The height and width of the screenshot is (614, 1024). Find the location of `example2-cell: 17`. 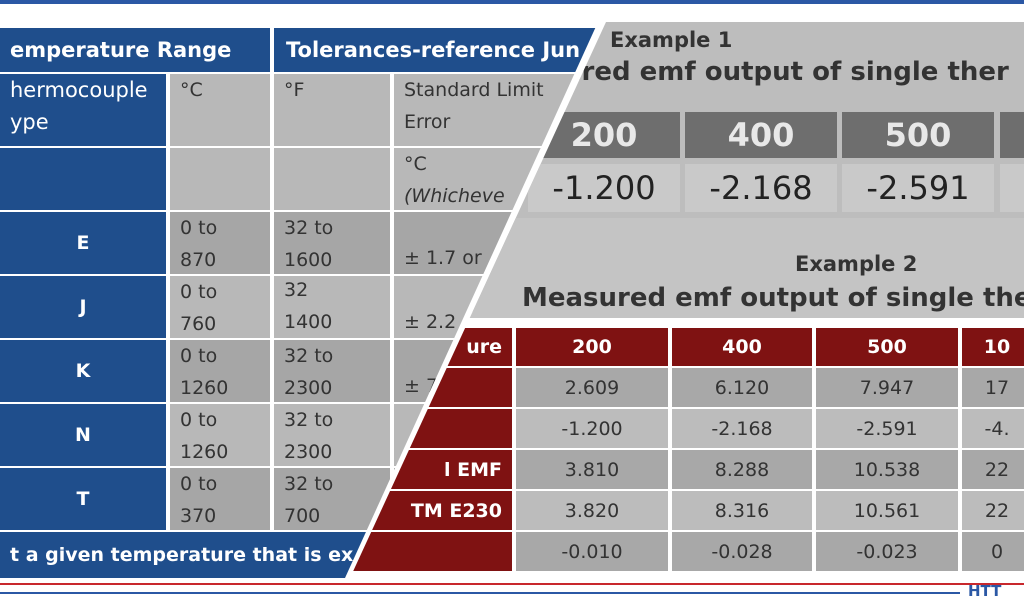

example2-cell: 17 is located at coordinates (993, 387).